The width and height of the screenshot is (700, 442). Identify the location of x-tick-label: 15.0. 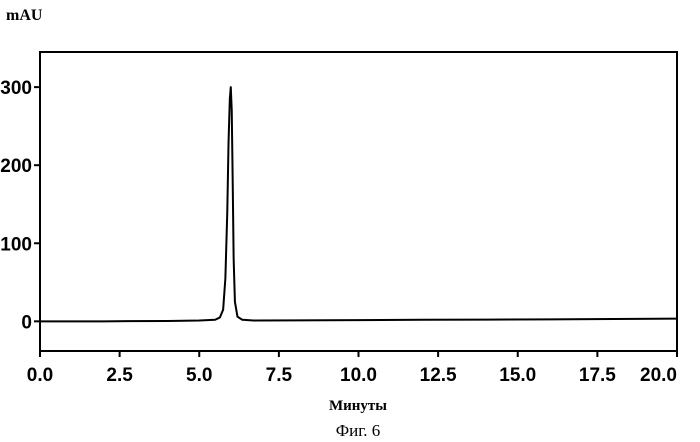
(517, 375).